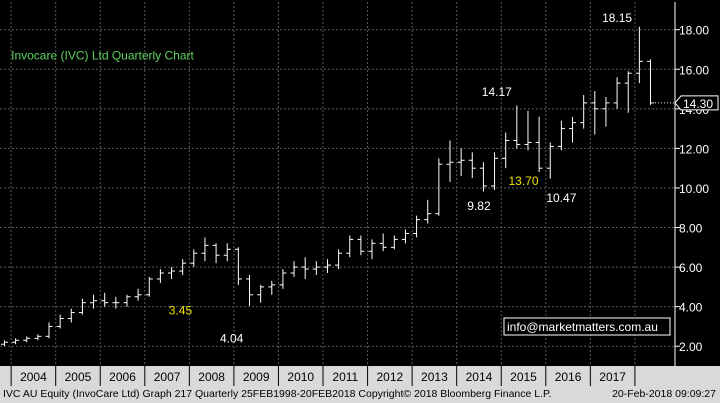  Describe the element at coordinates (694, 149) in the screenshot. I see `y-tick-label: 12.00` at that location.